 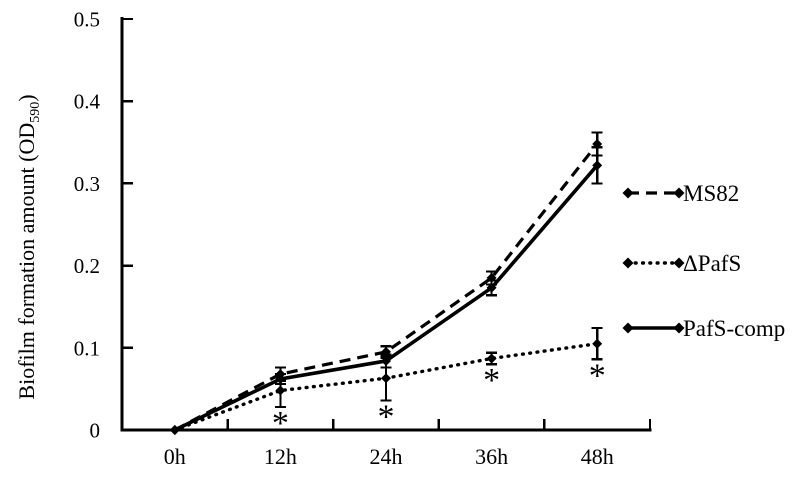 I want to click on y-tick-label: 0.1, so click(x=87, y=348).